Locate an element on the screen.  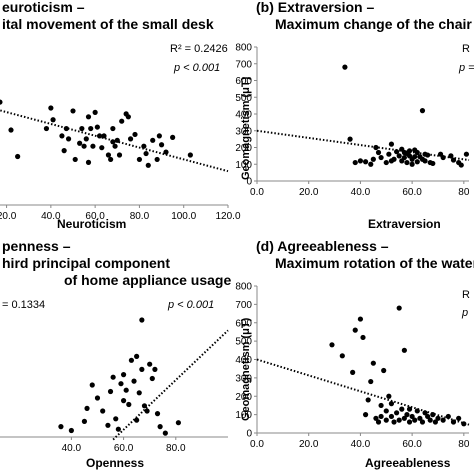
x-tick-label: 100.0 is located at coordinates (183, 216).